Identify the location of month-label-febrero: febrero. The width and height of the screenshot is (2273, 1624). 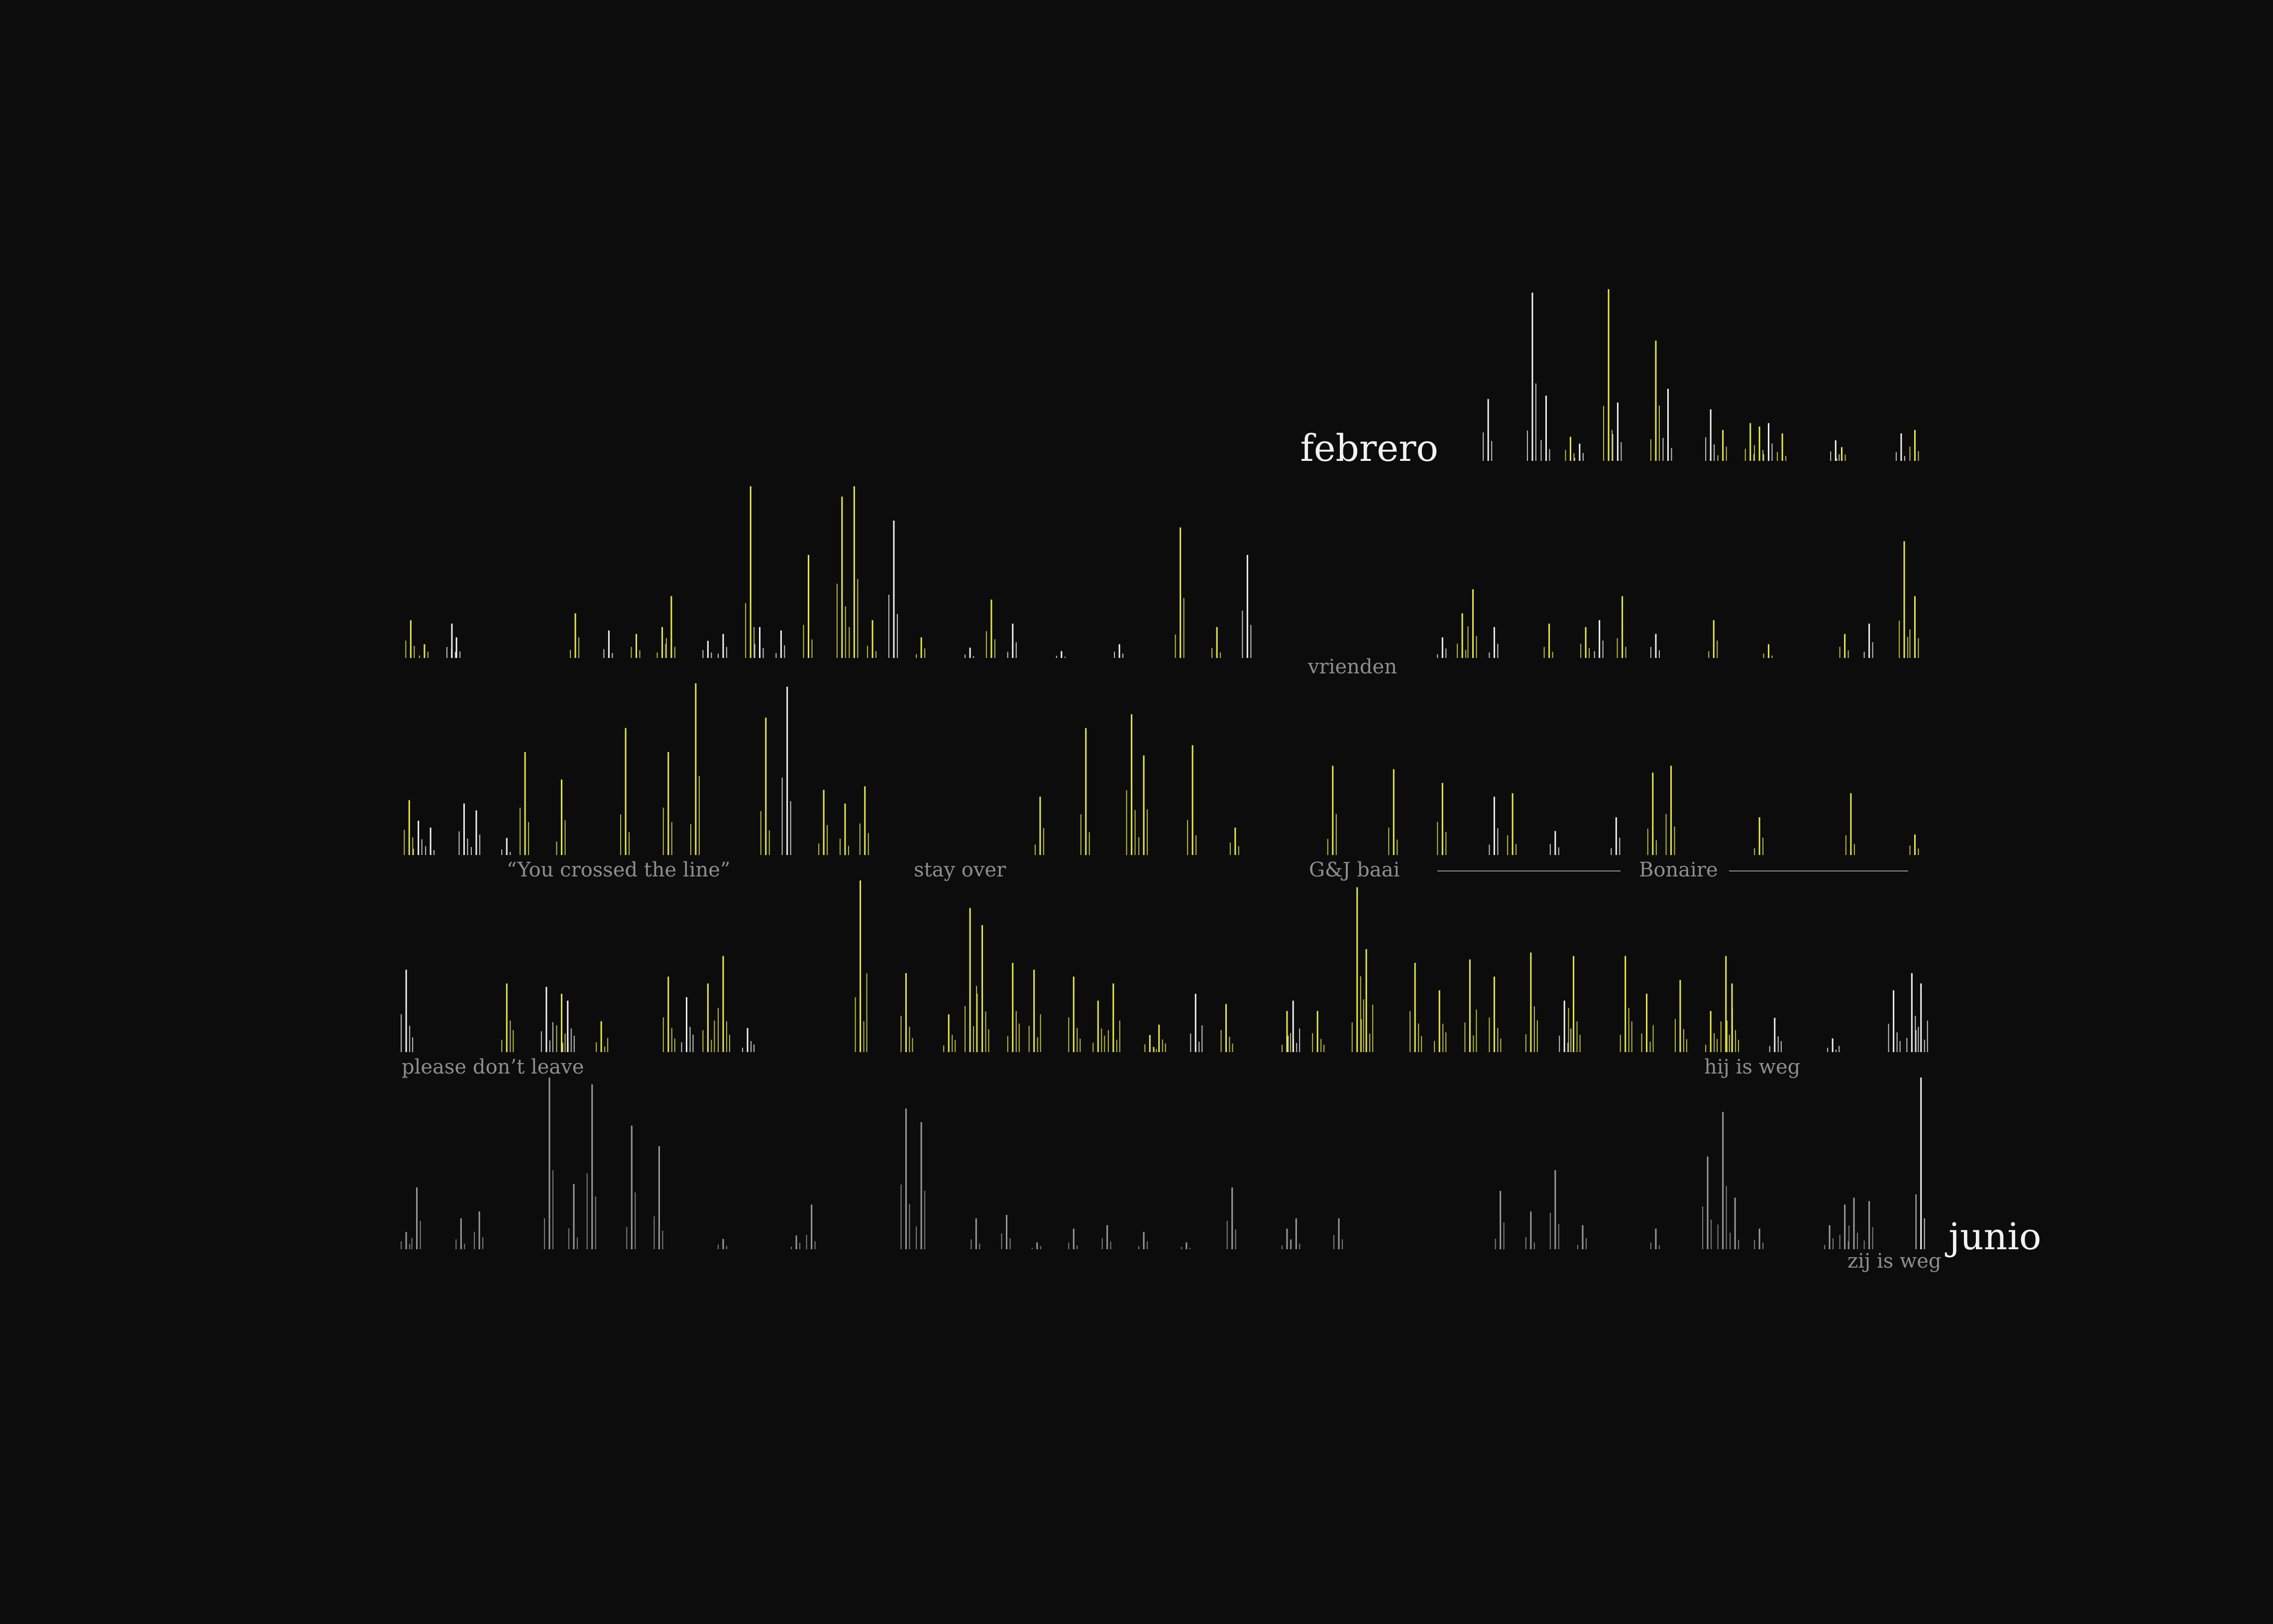
(1369, 448).